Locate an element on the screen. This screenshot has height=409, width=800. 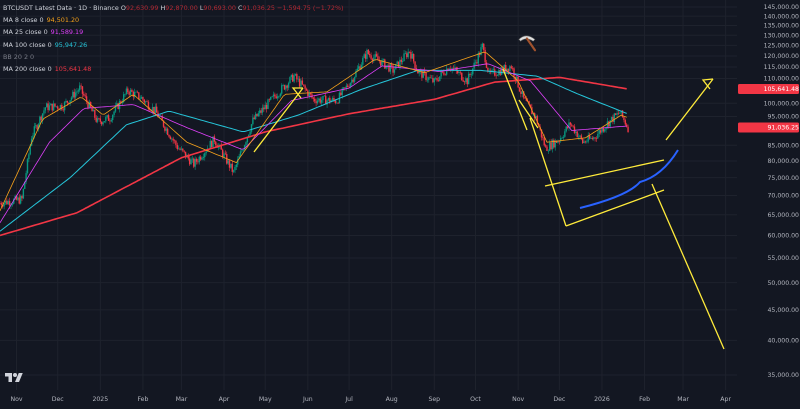
tradingview-logo is located at coordinates (14, 378).